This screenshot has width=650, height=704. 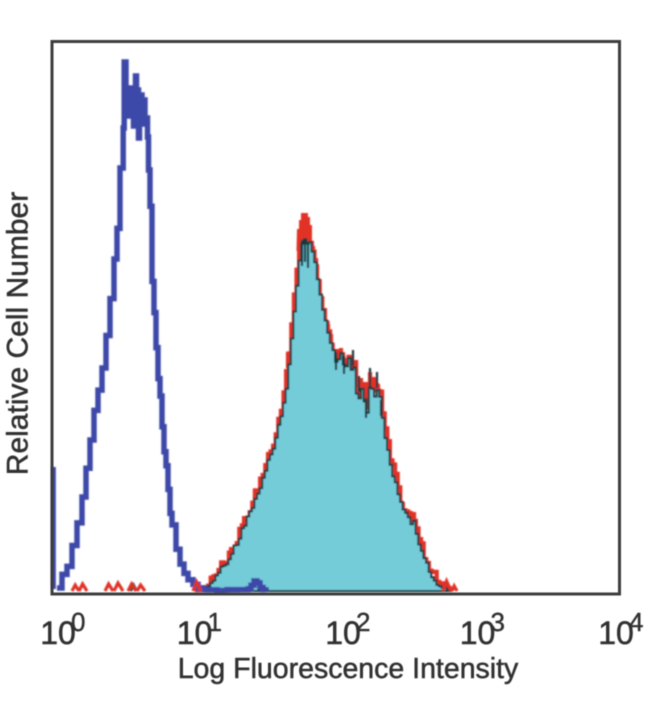 What do you see at coordinates (498, 622) in the screenshot?
I see `svg-text: 3` at bounding box center [498, 622].